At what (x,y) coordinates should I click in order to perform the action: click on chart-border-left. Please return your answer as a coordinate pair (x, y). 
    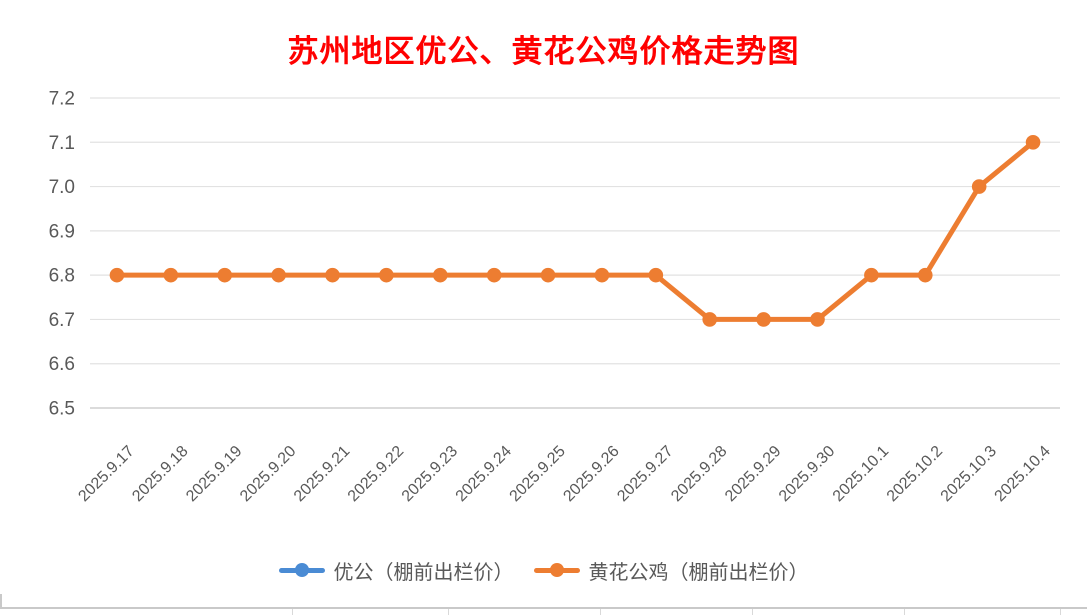
    Looking at the image, I should click on (1, 600).